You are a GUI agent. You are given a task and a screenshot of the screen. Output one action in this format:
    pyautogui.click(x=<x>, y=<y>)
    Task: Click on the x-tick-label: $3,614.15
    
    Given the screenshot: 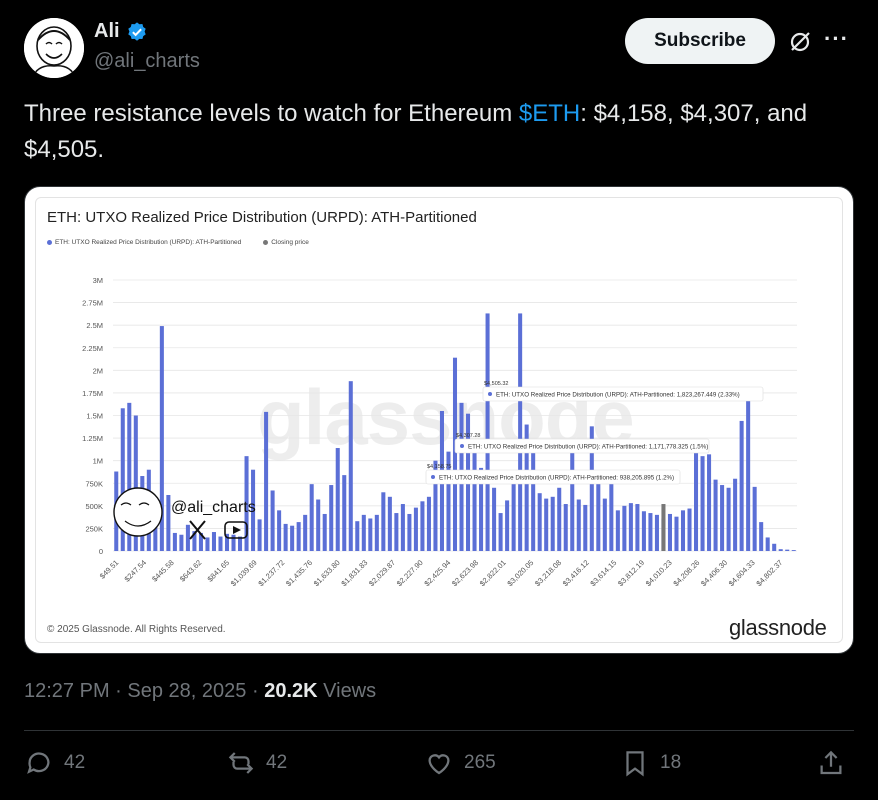 What is the action you would take?
    pyautogui.click(x=603, y=573)
    